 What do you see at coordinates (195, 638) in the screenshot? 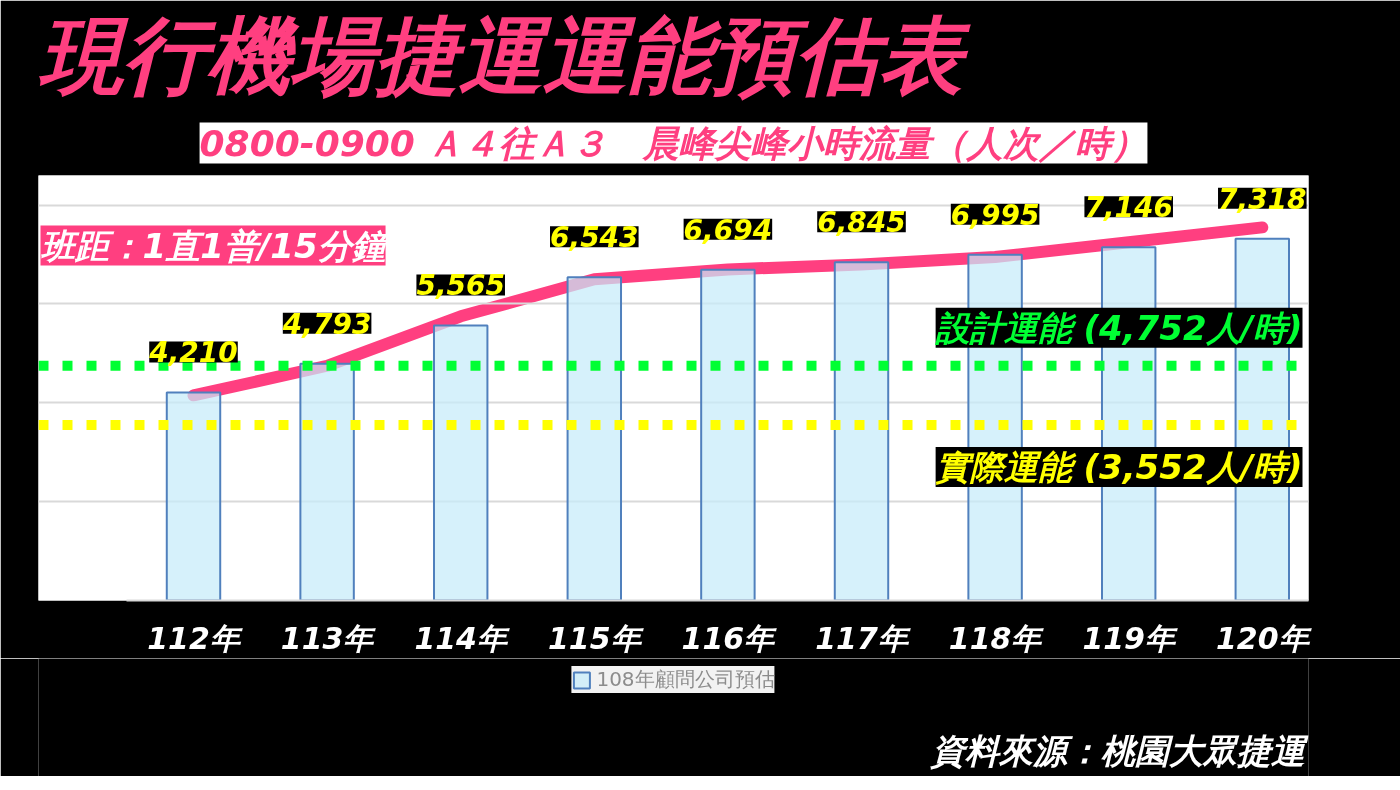
I see `x-tick-label: 112年` at bounding box center [195, 638].